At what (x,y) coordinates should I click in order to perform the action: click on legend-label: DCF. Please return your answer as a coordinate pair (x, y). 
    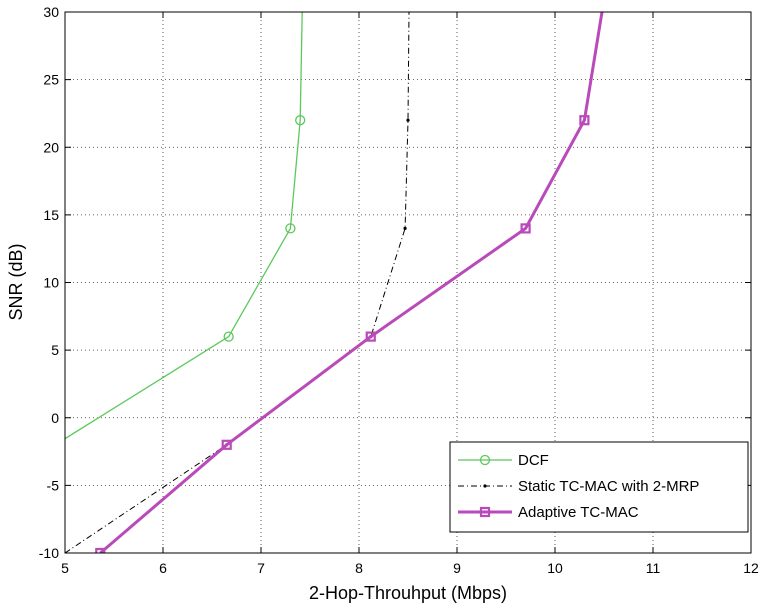
    Looking at the image, I should click on (533, 460).